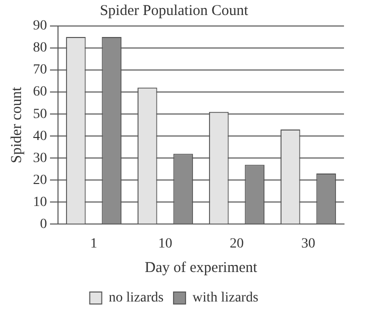 The height and width of the screenshot is (319, 384). Describe the element at coordinates (40, 158) in the screenshot. I see `y-tick-label: 30` at that location.